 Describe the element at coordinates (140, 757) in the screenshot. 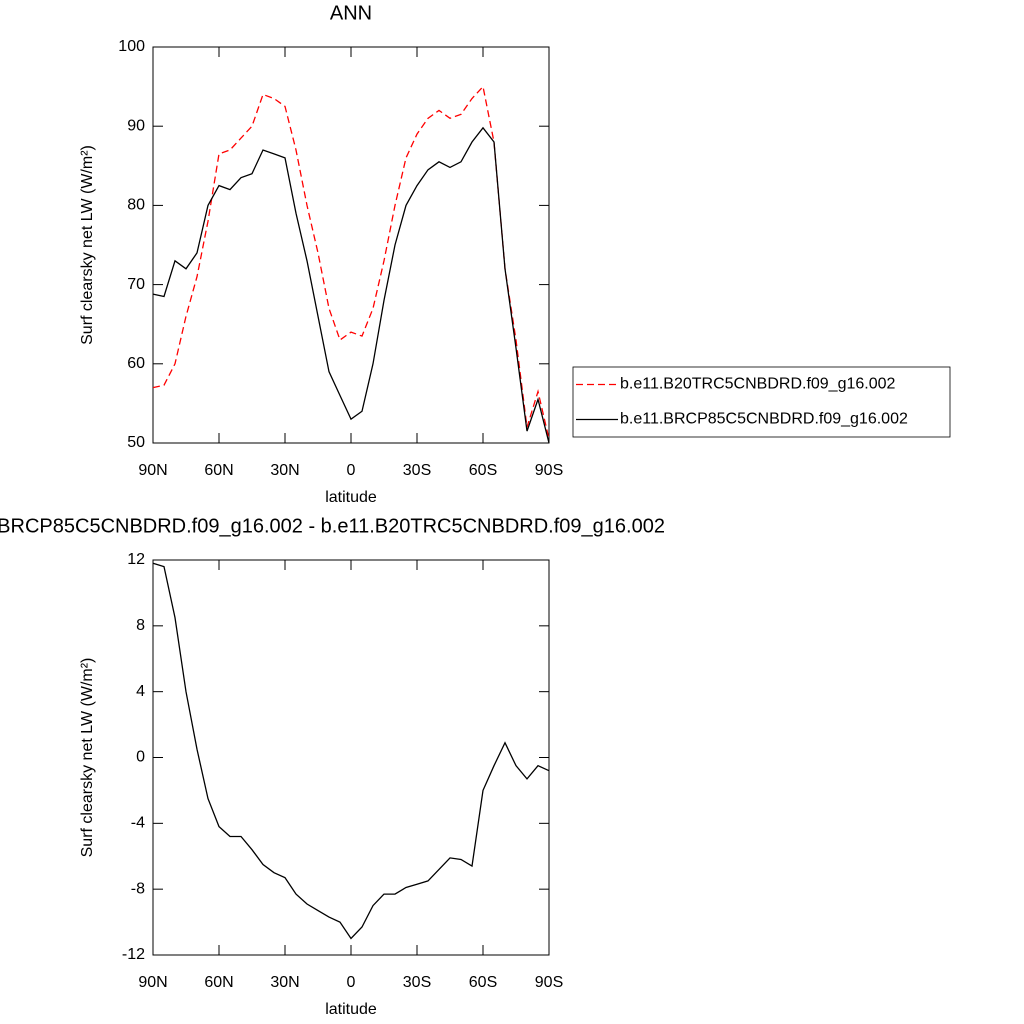

I see `y-tick-label: 0` at that location.